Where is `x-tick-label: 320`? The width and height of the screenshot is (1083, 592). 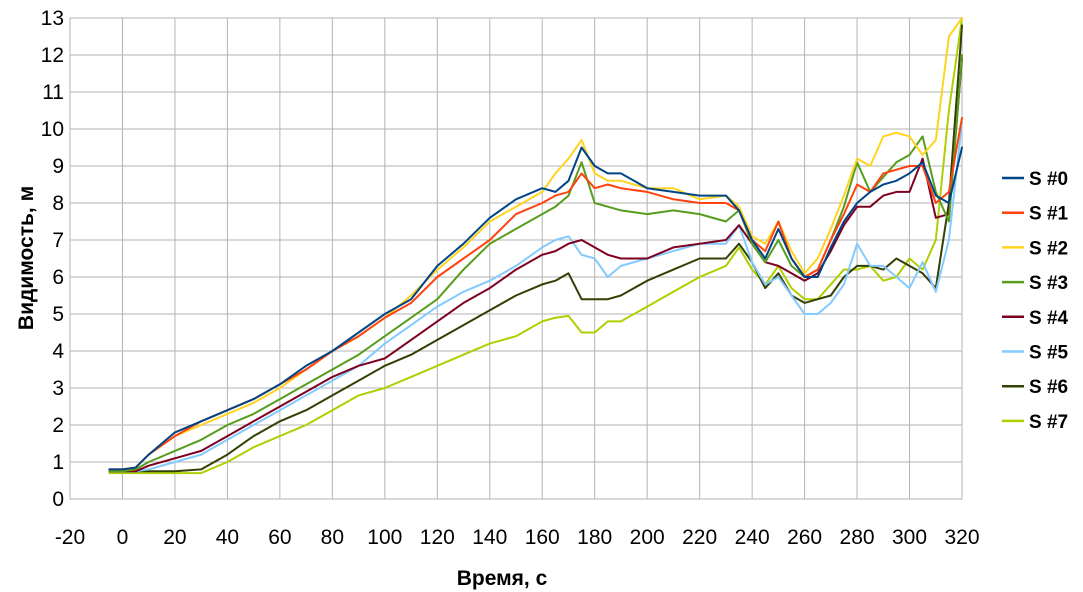 x-tick-label: 320 is located at coordinates (961, 537).